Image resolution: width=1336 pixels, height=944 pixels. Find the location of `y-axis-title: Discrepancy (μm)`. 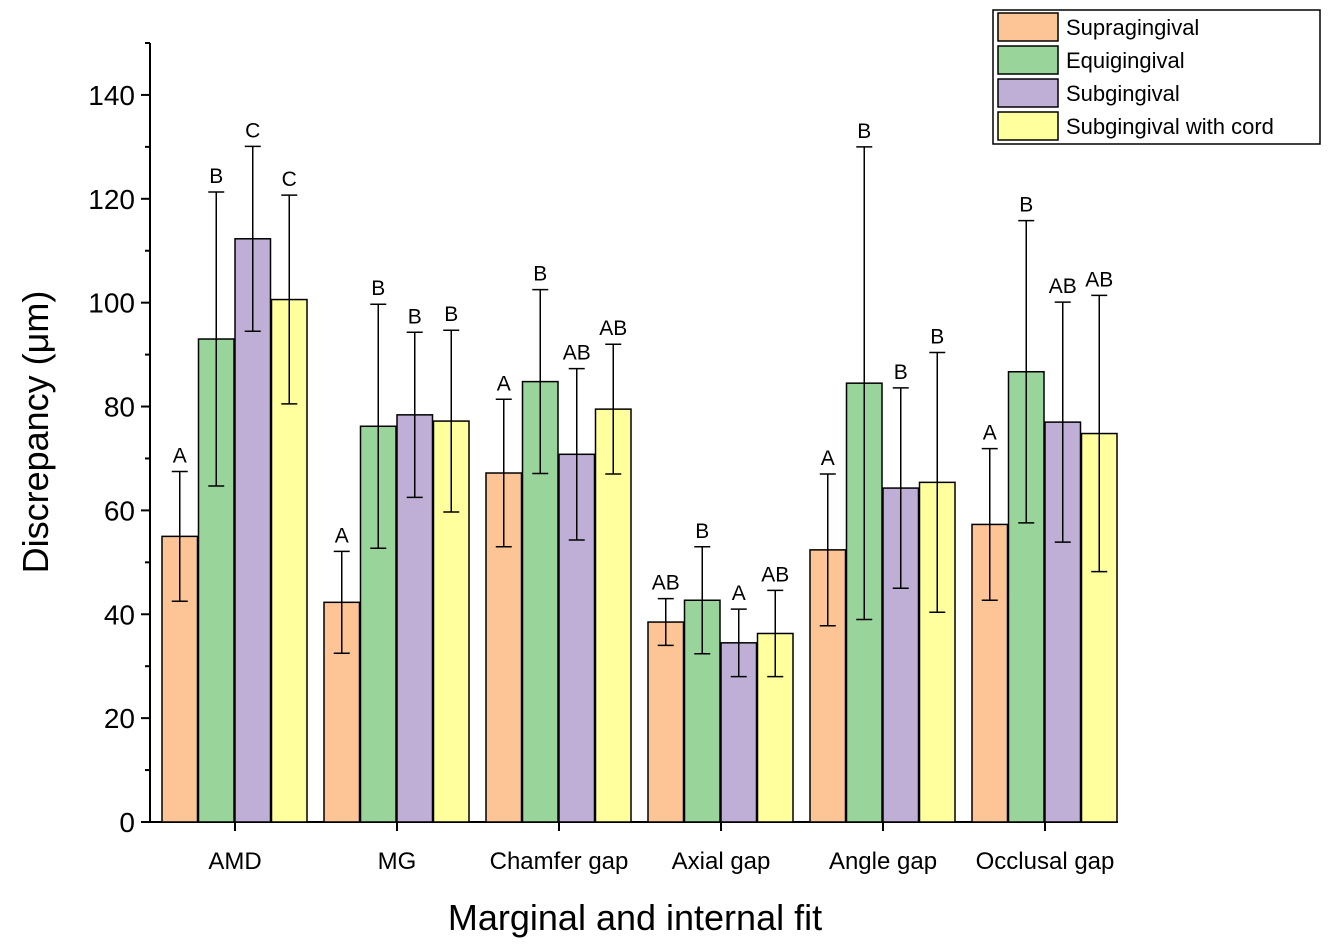

y-axis-title: Discrepancy (μm) is located at coordinates (35, 432).